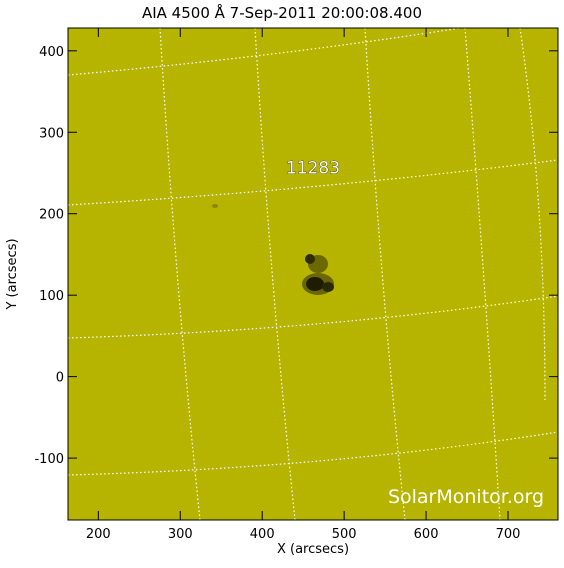  I want to click on y-tick-label: 300, so click(51, 133).